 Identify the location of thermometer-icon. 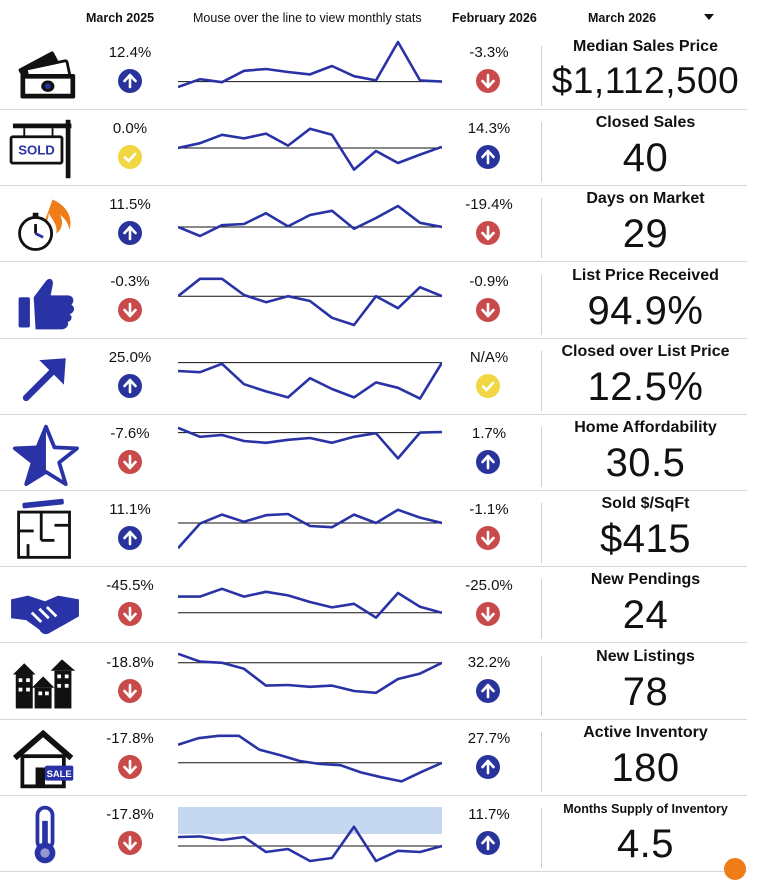
(45, 835).